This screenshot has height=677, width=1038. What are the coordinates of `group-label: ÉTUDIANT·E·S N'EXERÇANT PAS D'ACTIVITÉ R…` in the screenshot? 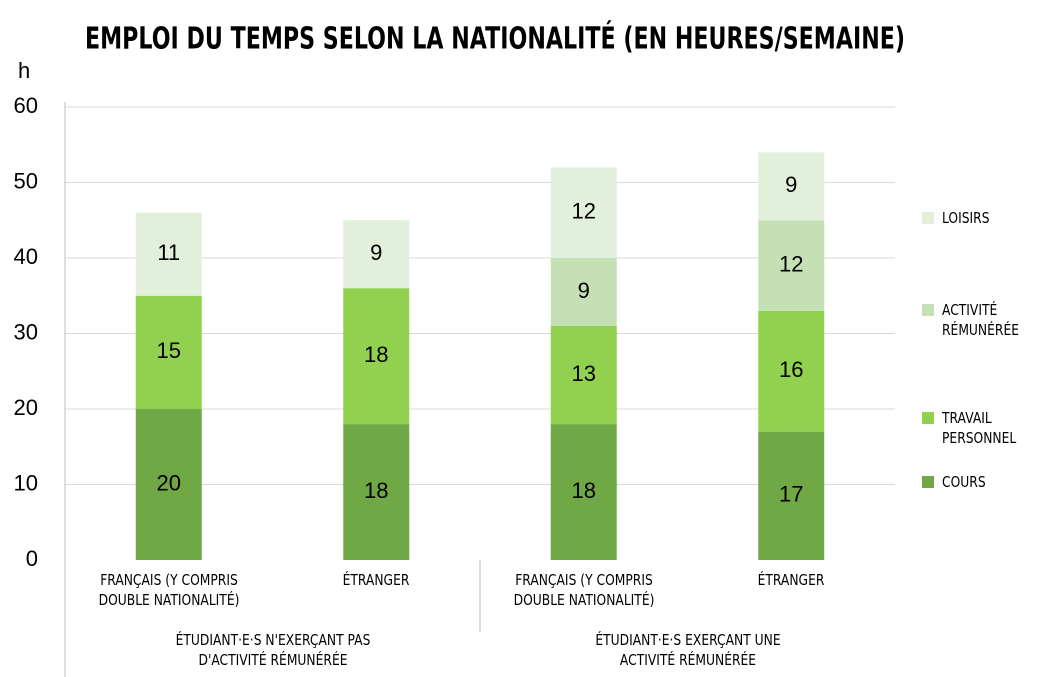 It's located at (272, 650).